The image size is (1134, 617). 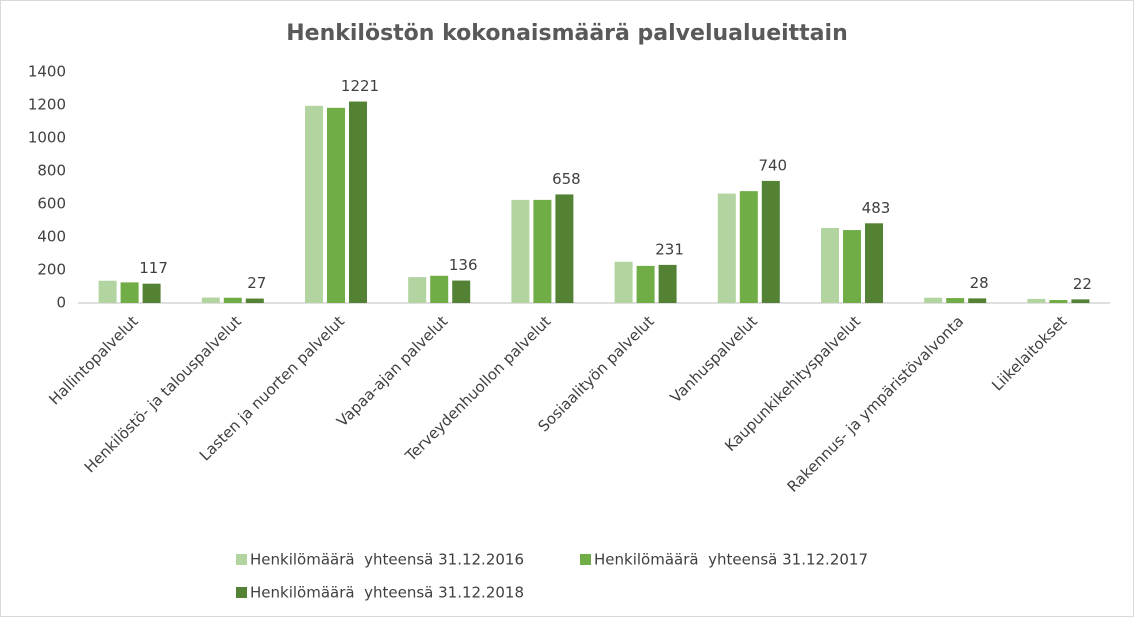 What do you see at coordinates (979, 283) in the screenshot?
I see `data-label: 28` at bounding box center [979, 283].